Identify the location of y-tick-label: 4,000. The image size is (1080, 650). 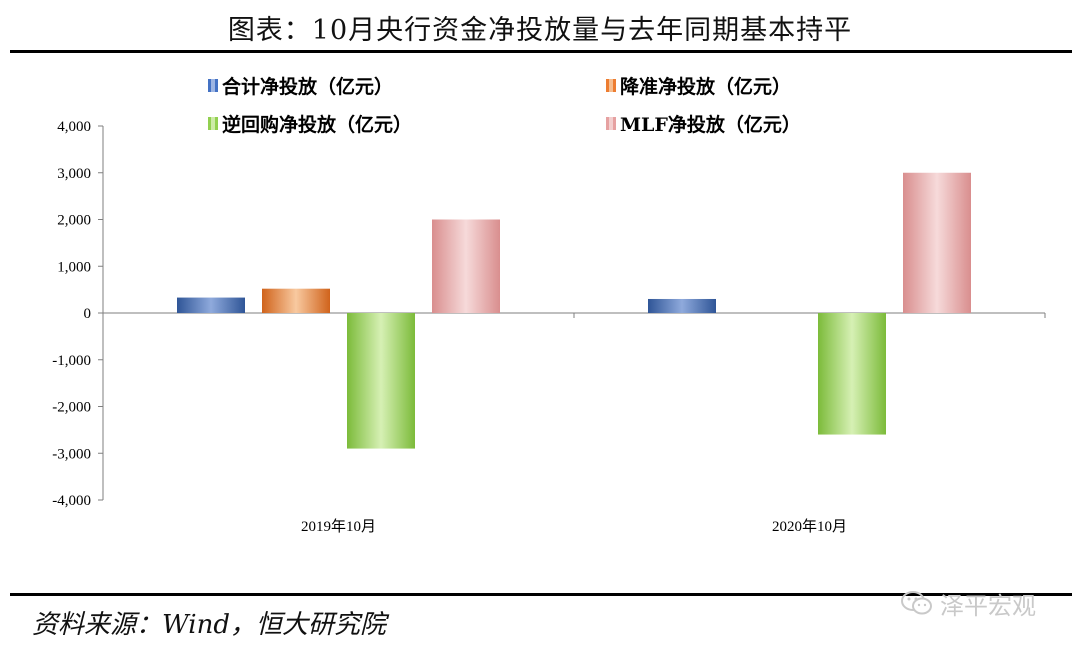
(74, 127).